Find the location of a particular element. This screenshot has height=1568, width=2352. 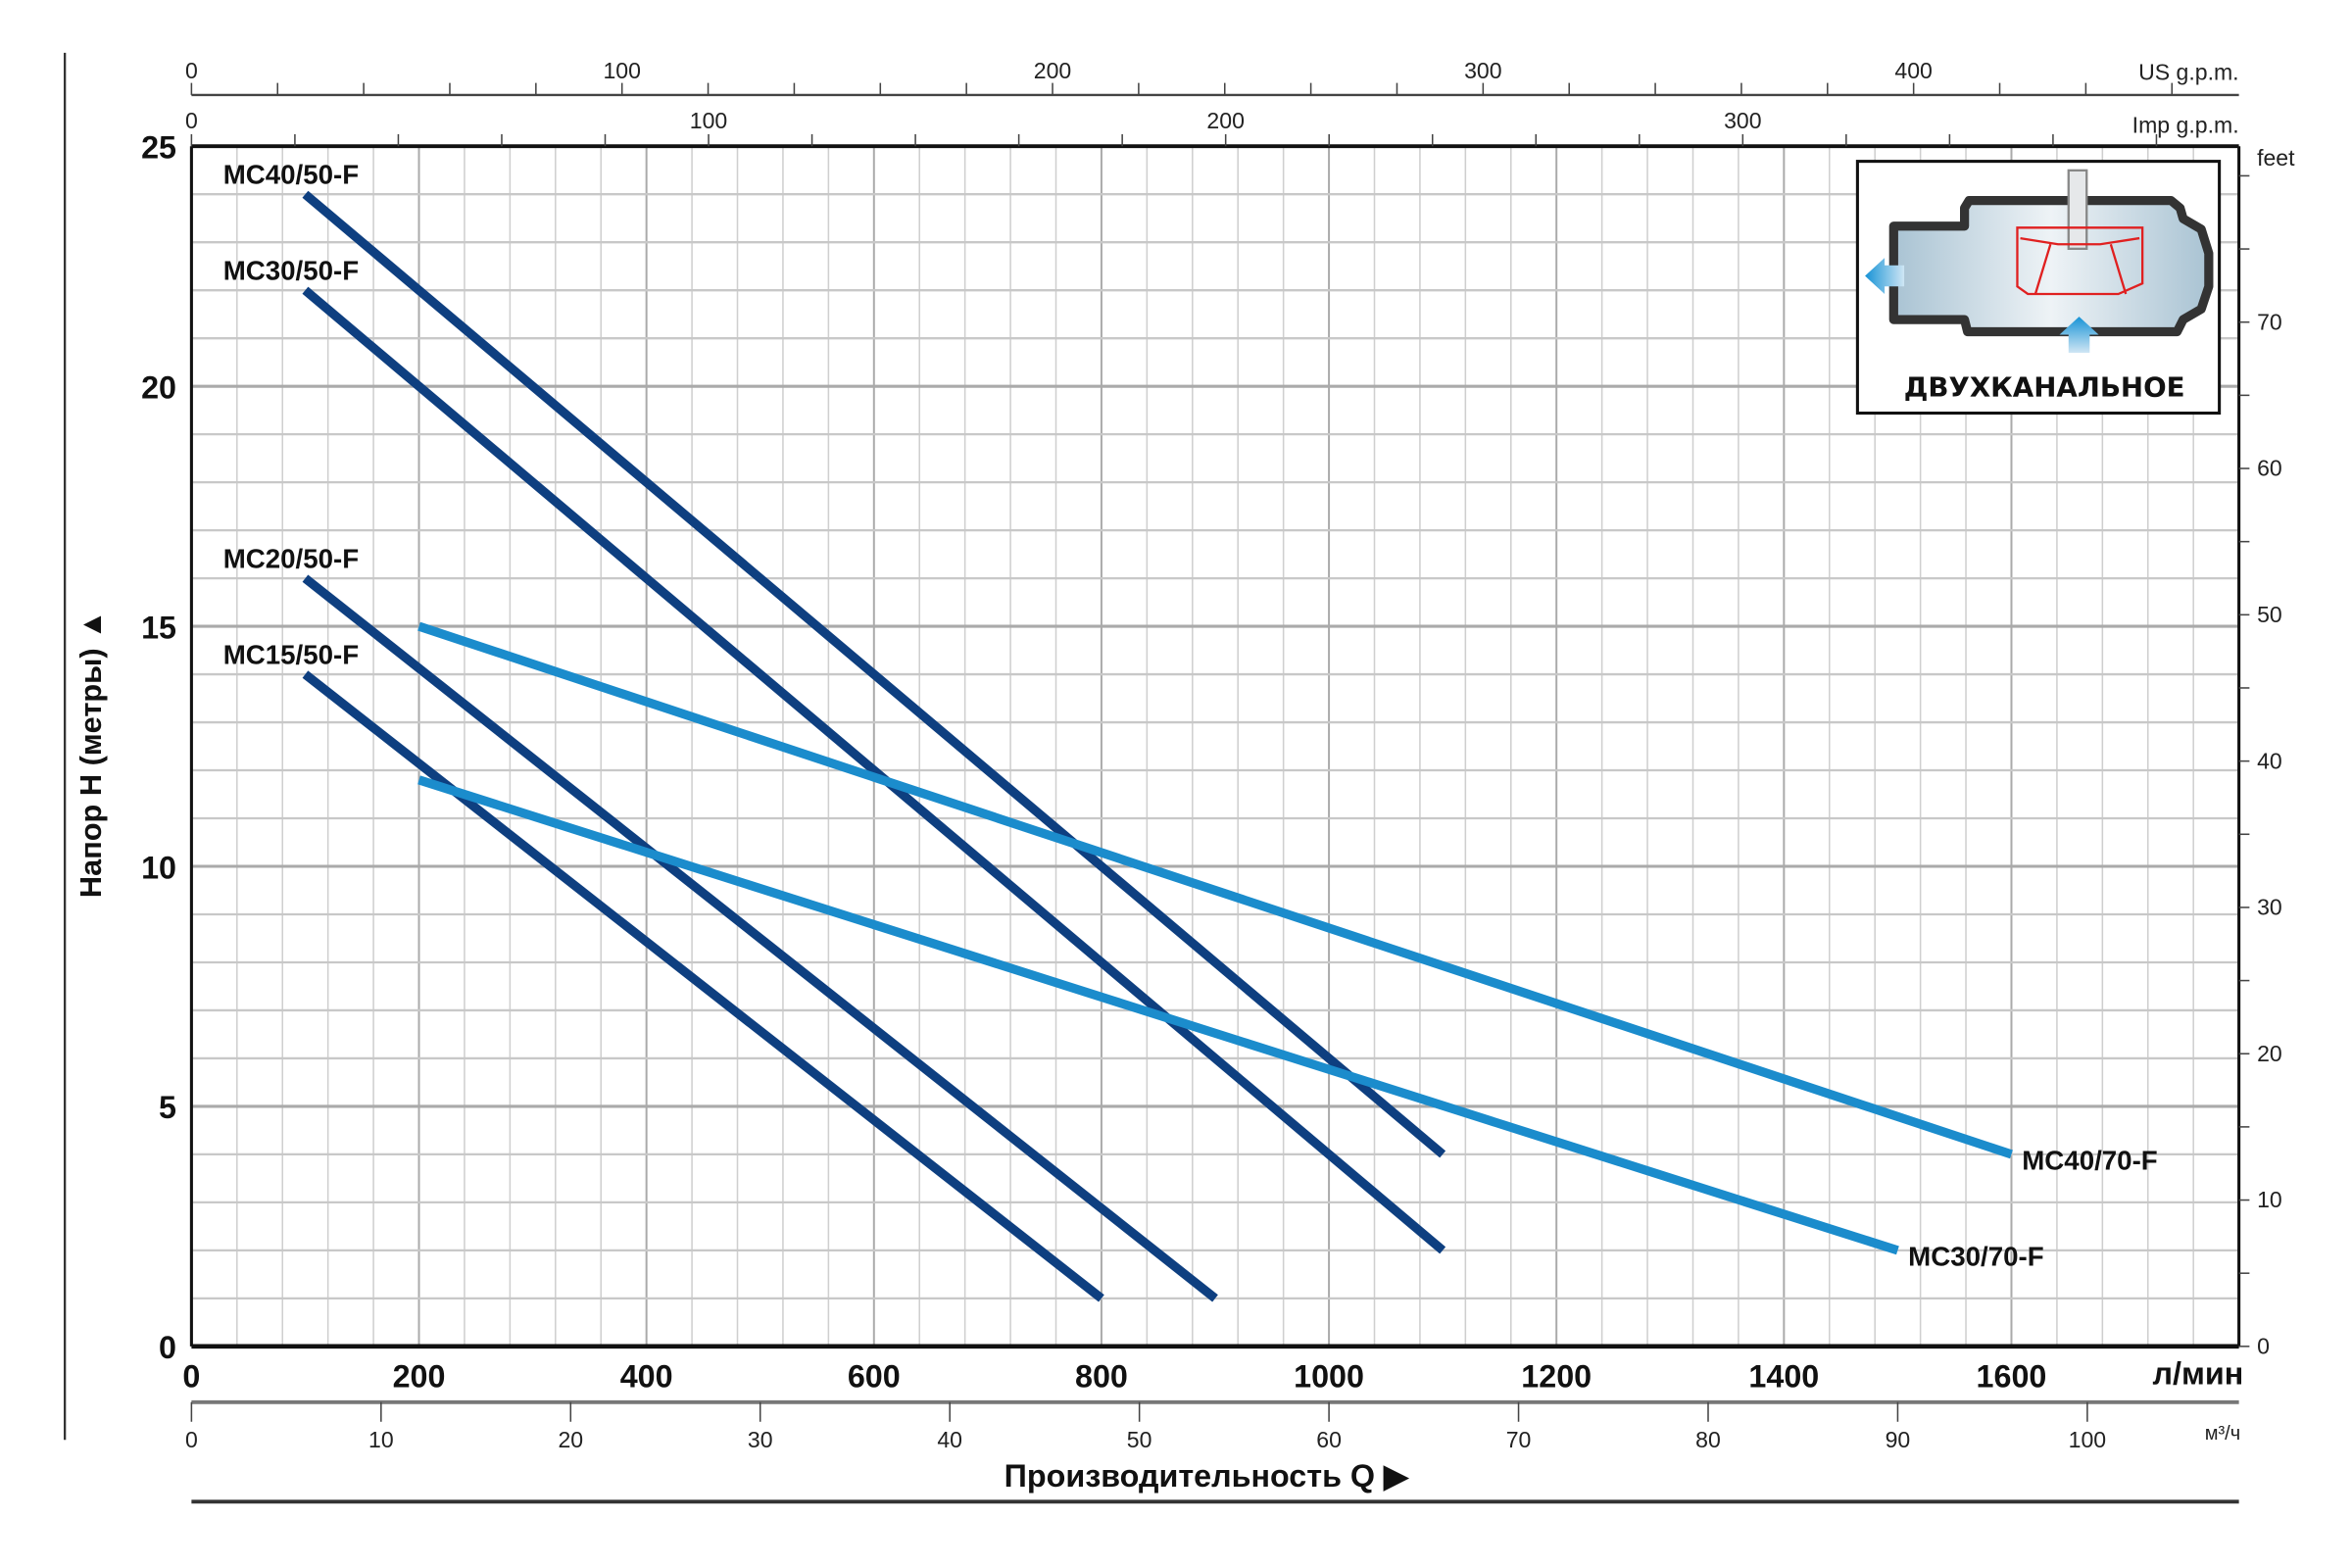

feet-tick-label: 30 is located at coordinates (2269, 907).